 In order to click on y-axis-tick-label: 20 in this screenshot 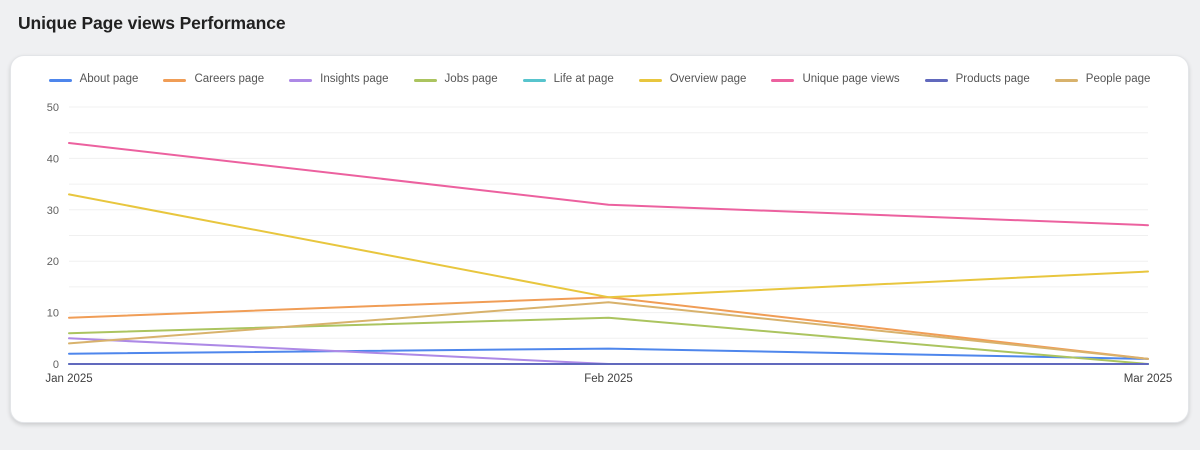, I will do `click(53, 262)`.